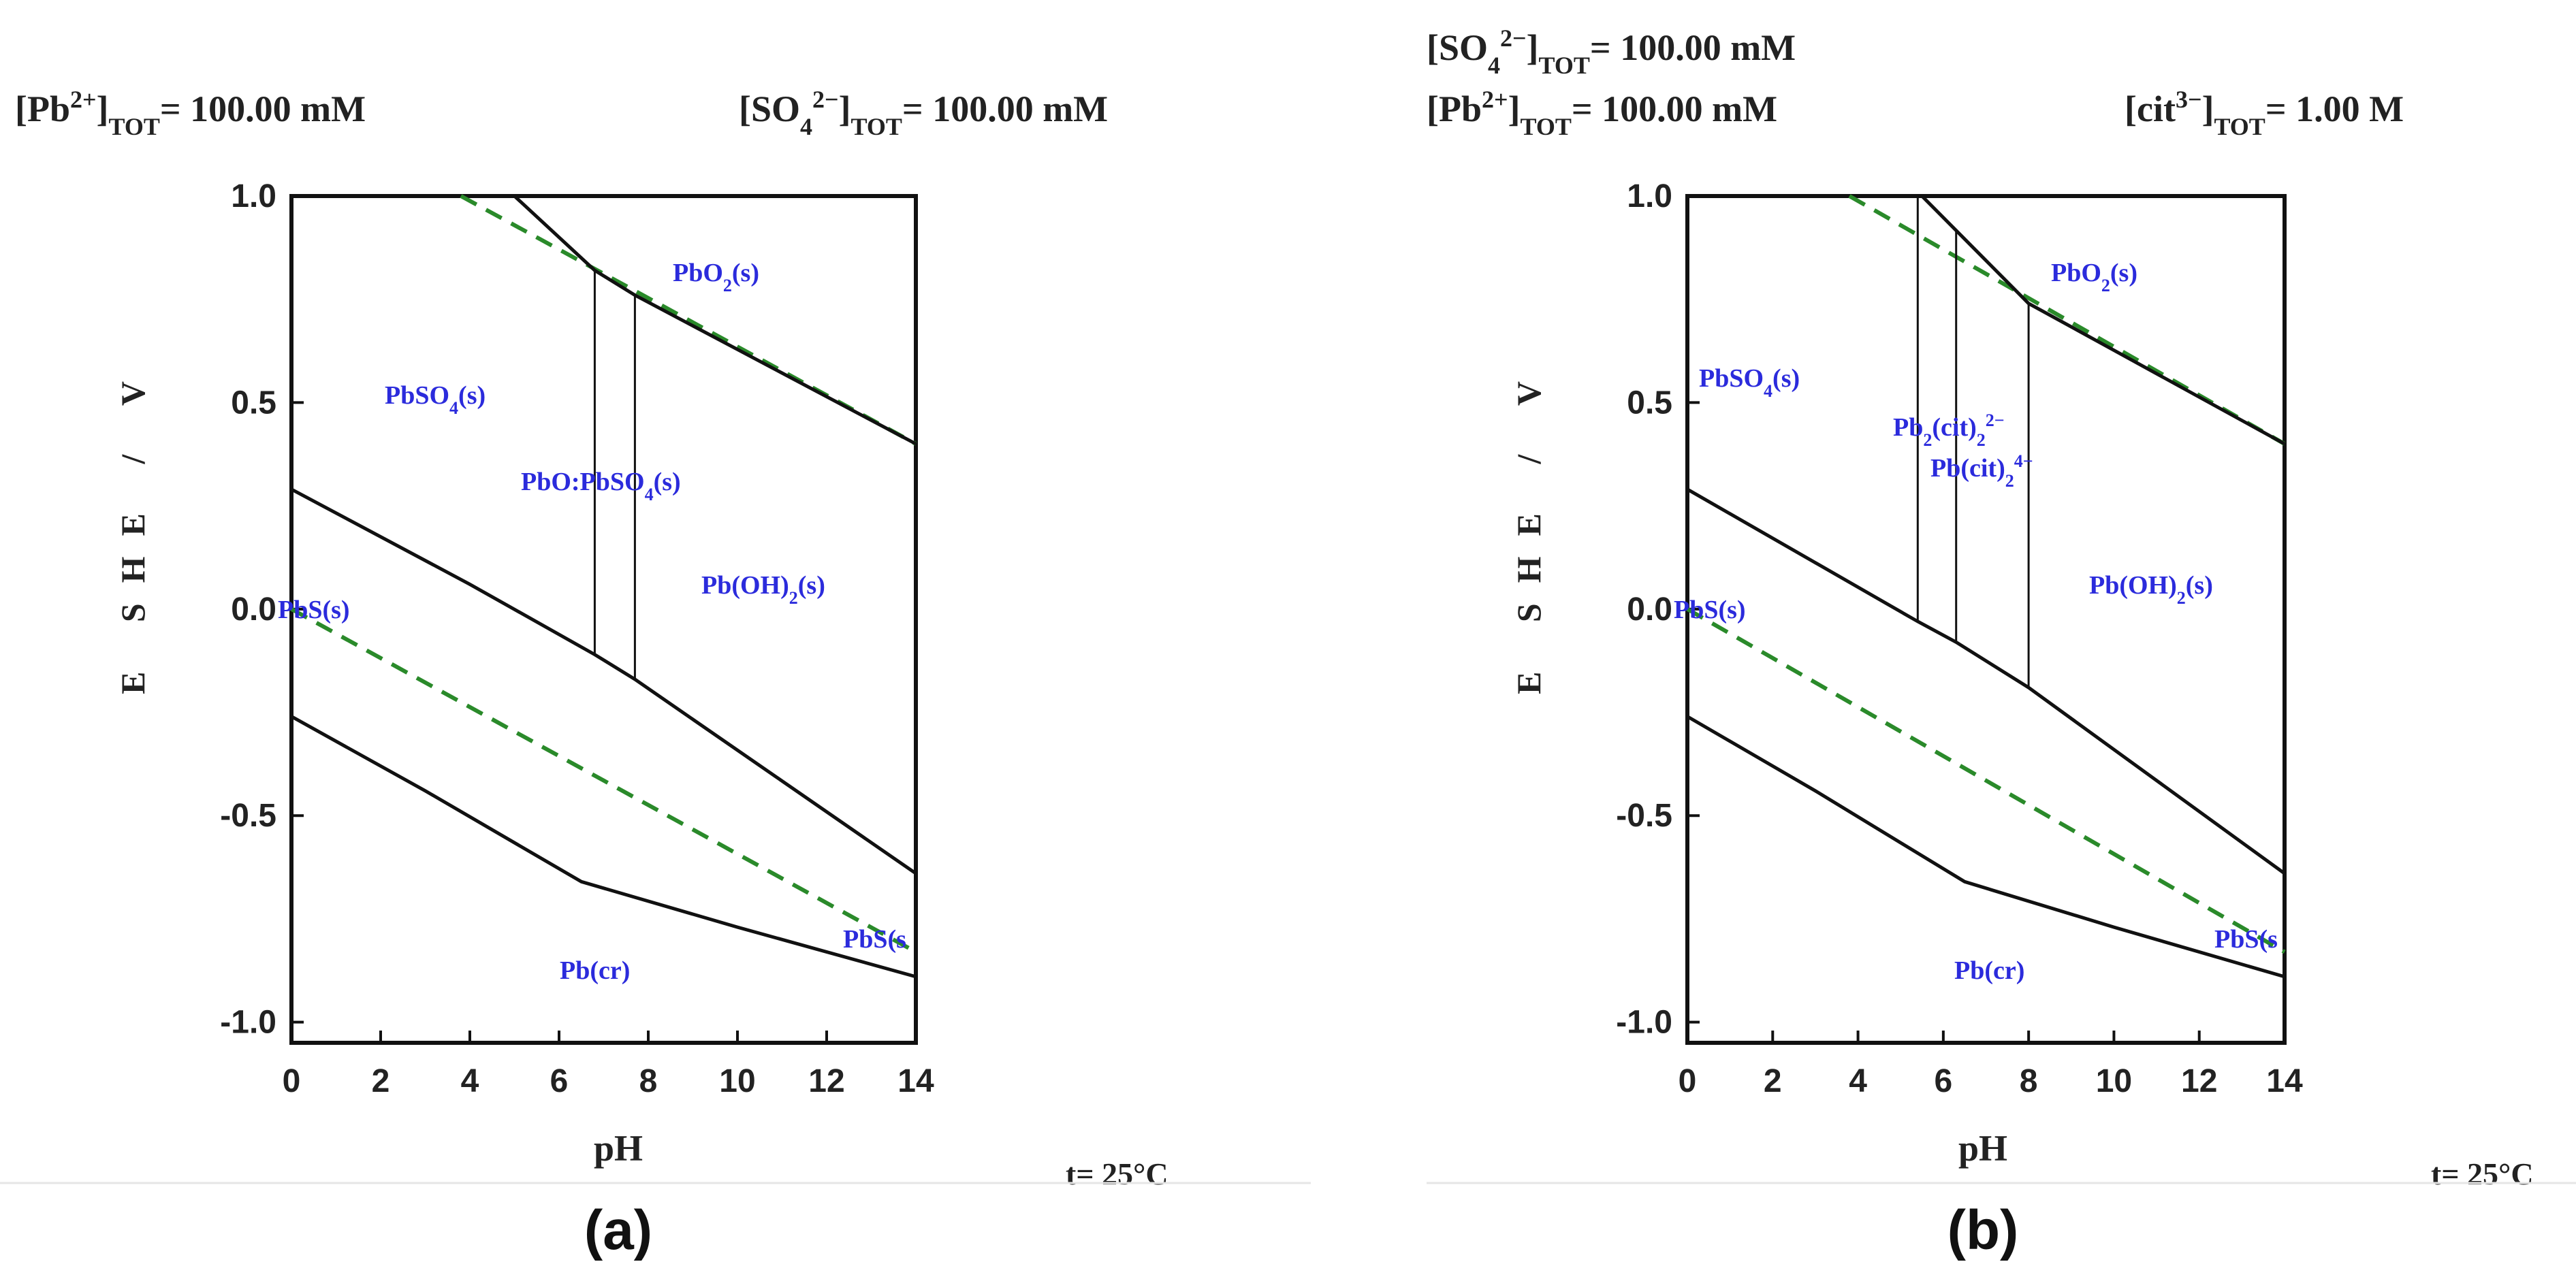 This screenshot has width=2576, height=1279. Describe the element at coordinates (1949, 430) in the screenshot. I see `region-label-pb2-cit2: Pb2(cit)22−` at that location.